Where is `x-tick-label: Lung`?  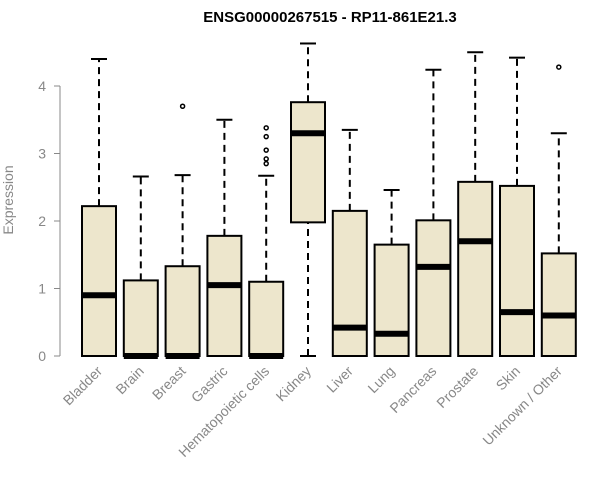
x-tick-label: Lung is located at coordinates (380, 379).